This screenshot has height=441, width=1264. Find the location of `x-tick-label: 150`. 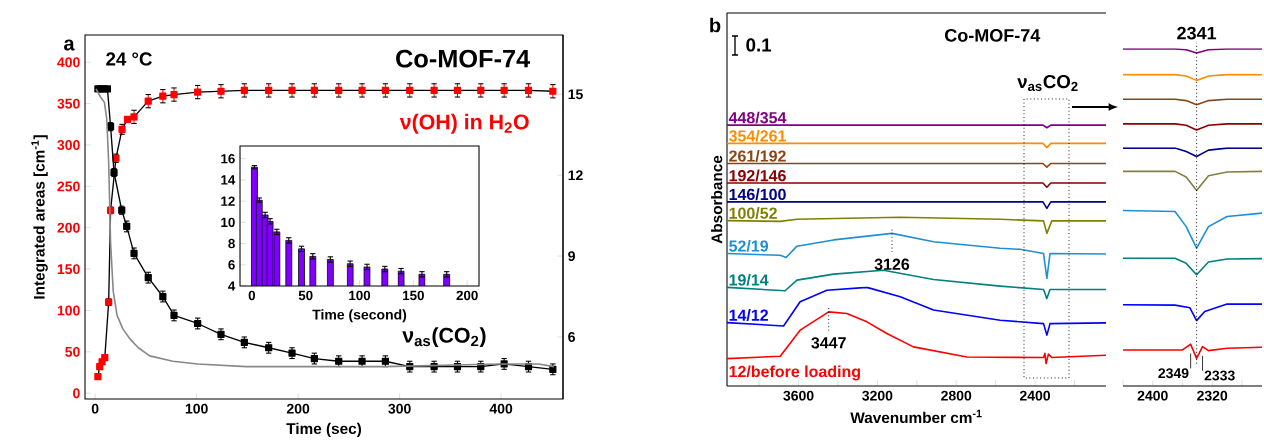

x-tick-label: 150 is located at coordinates (413, 295).